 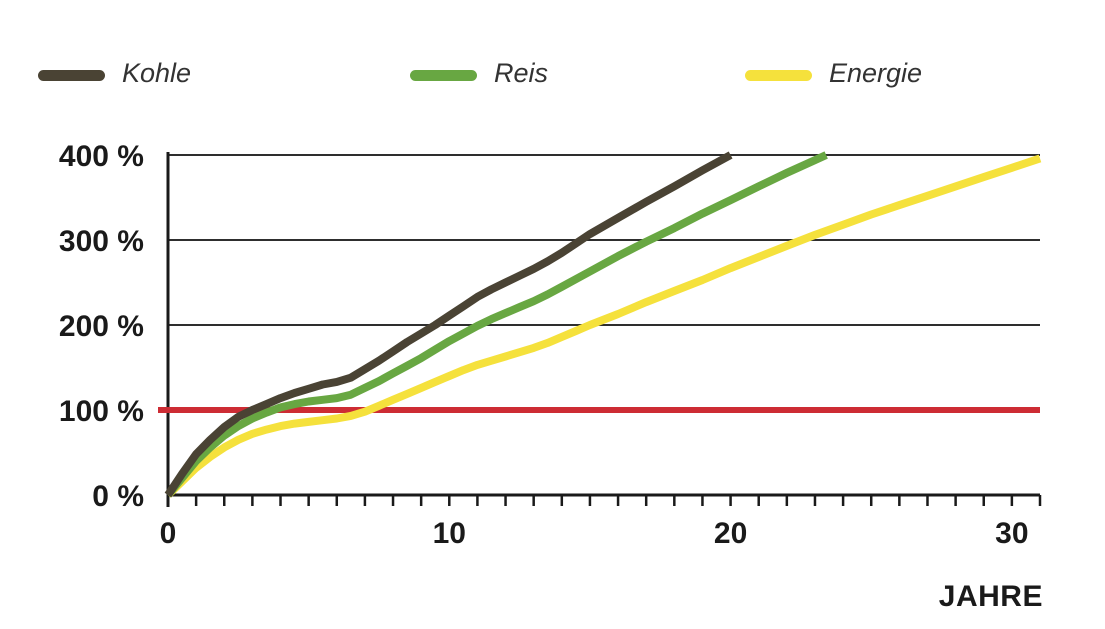 I want to click on y-tick-label-0: 0 %, so click(x=118, y=496).